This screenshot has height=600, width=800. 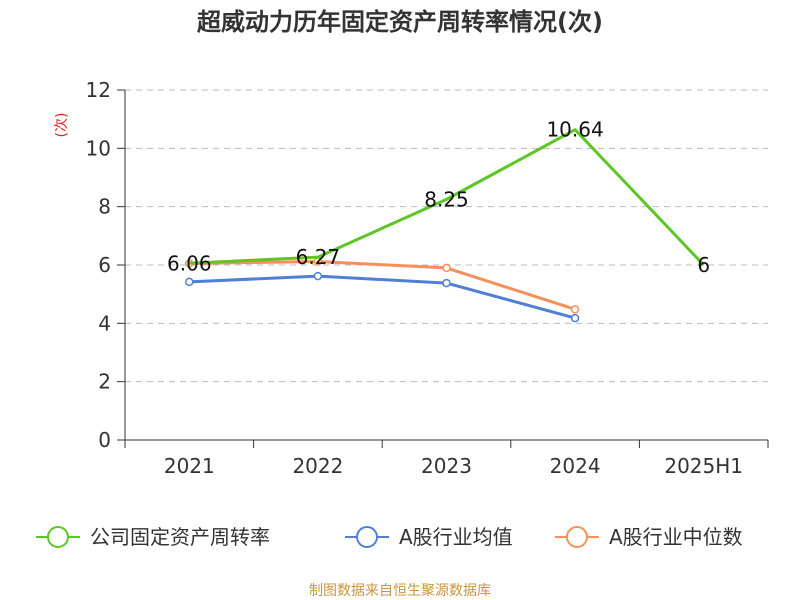 What do you see at coordinates (318, 257) in the screenshot?
I see `data-label: 6.27` at bounding box center [318, 257].